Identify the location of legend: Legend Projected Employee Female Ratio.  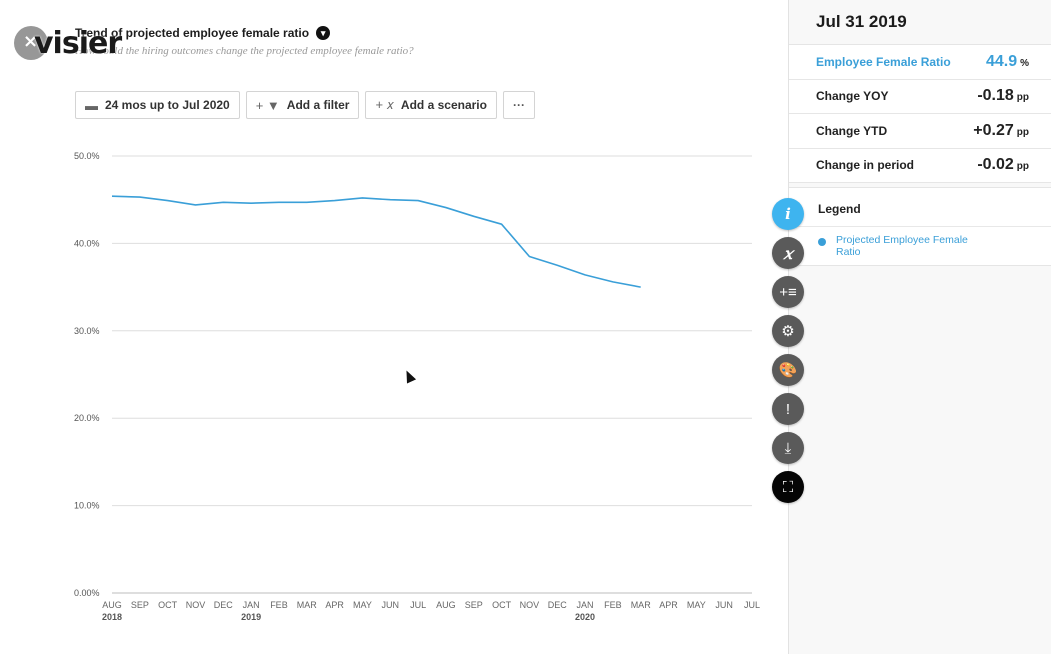
(920, 226).